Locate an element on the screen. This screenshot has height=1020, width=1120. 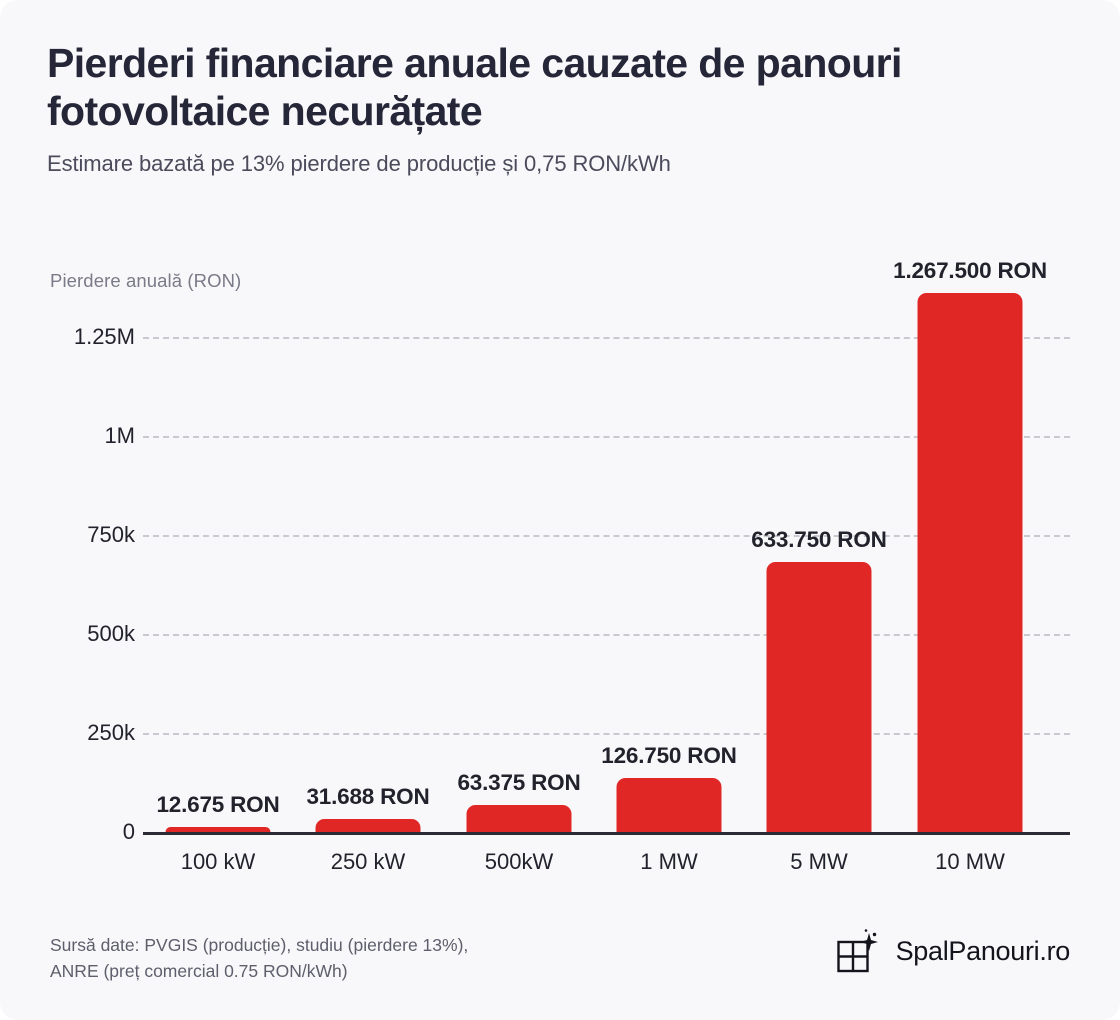
bar-5mw: 633.750 RON is located at coordinates (819, 679).